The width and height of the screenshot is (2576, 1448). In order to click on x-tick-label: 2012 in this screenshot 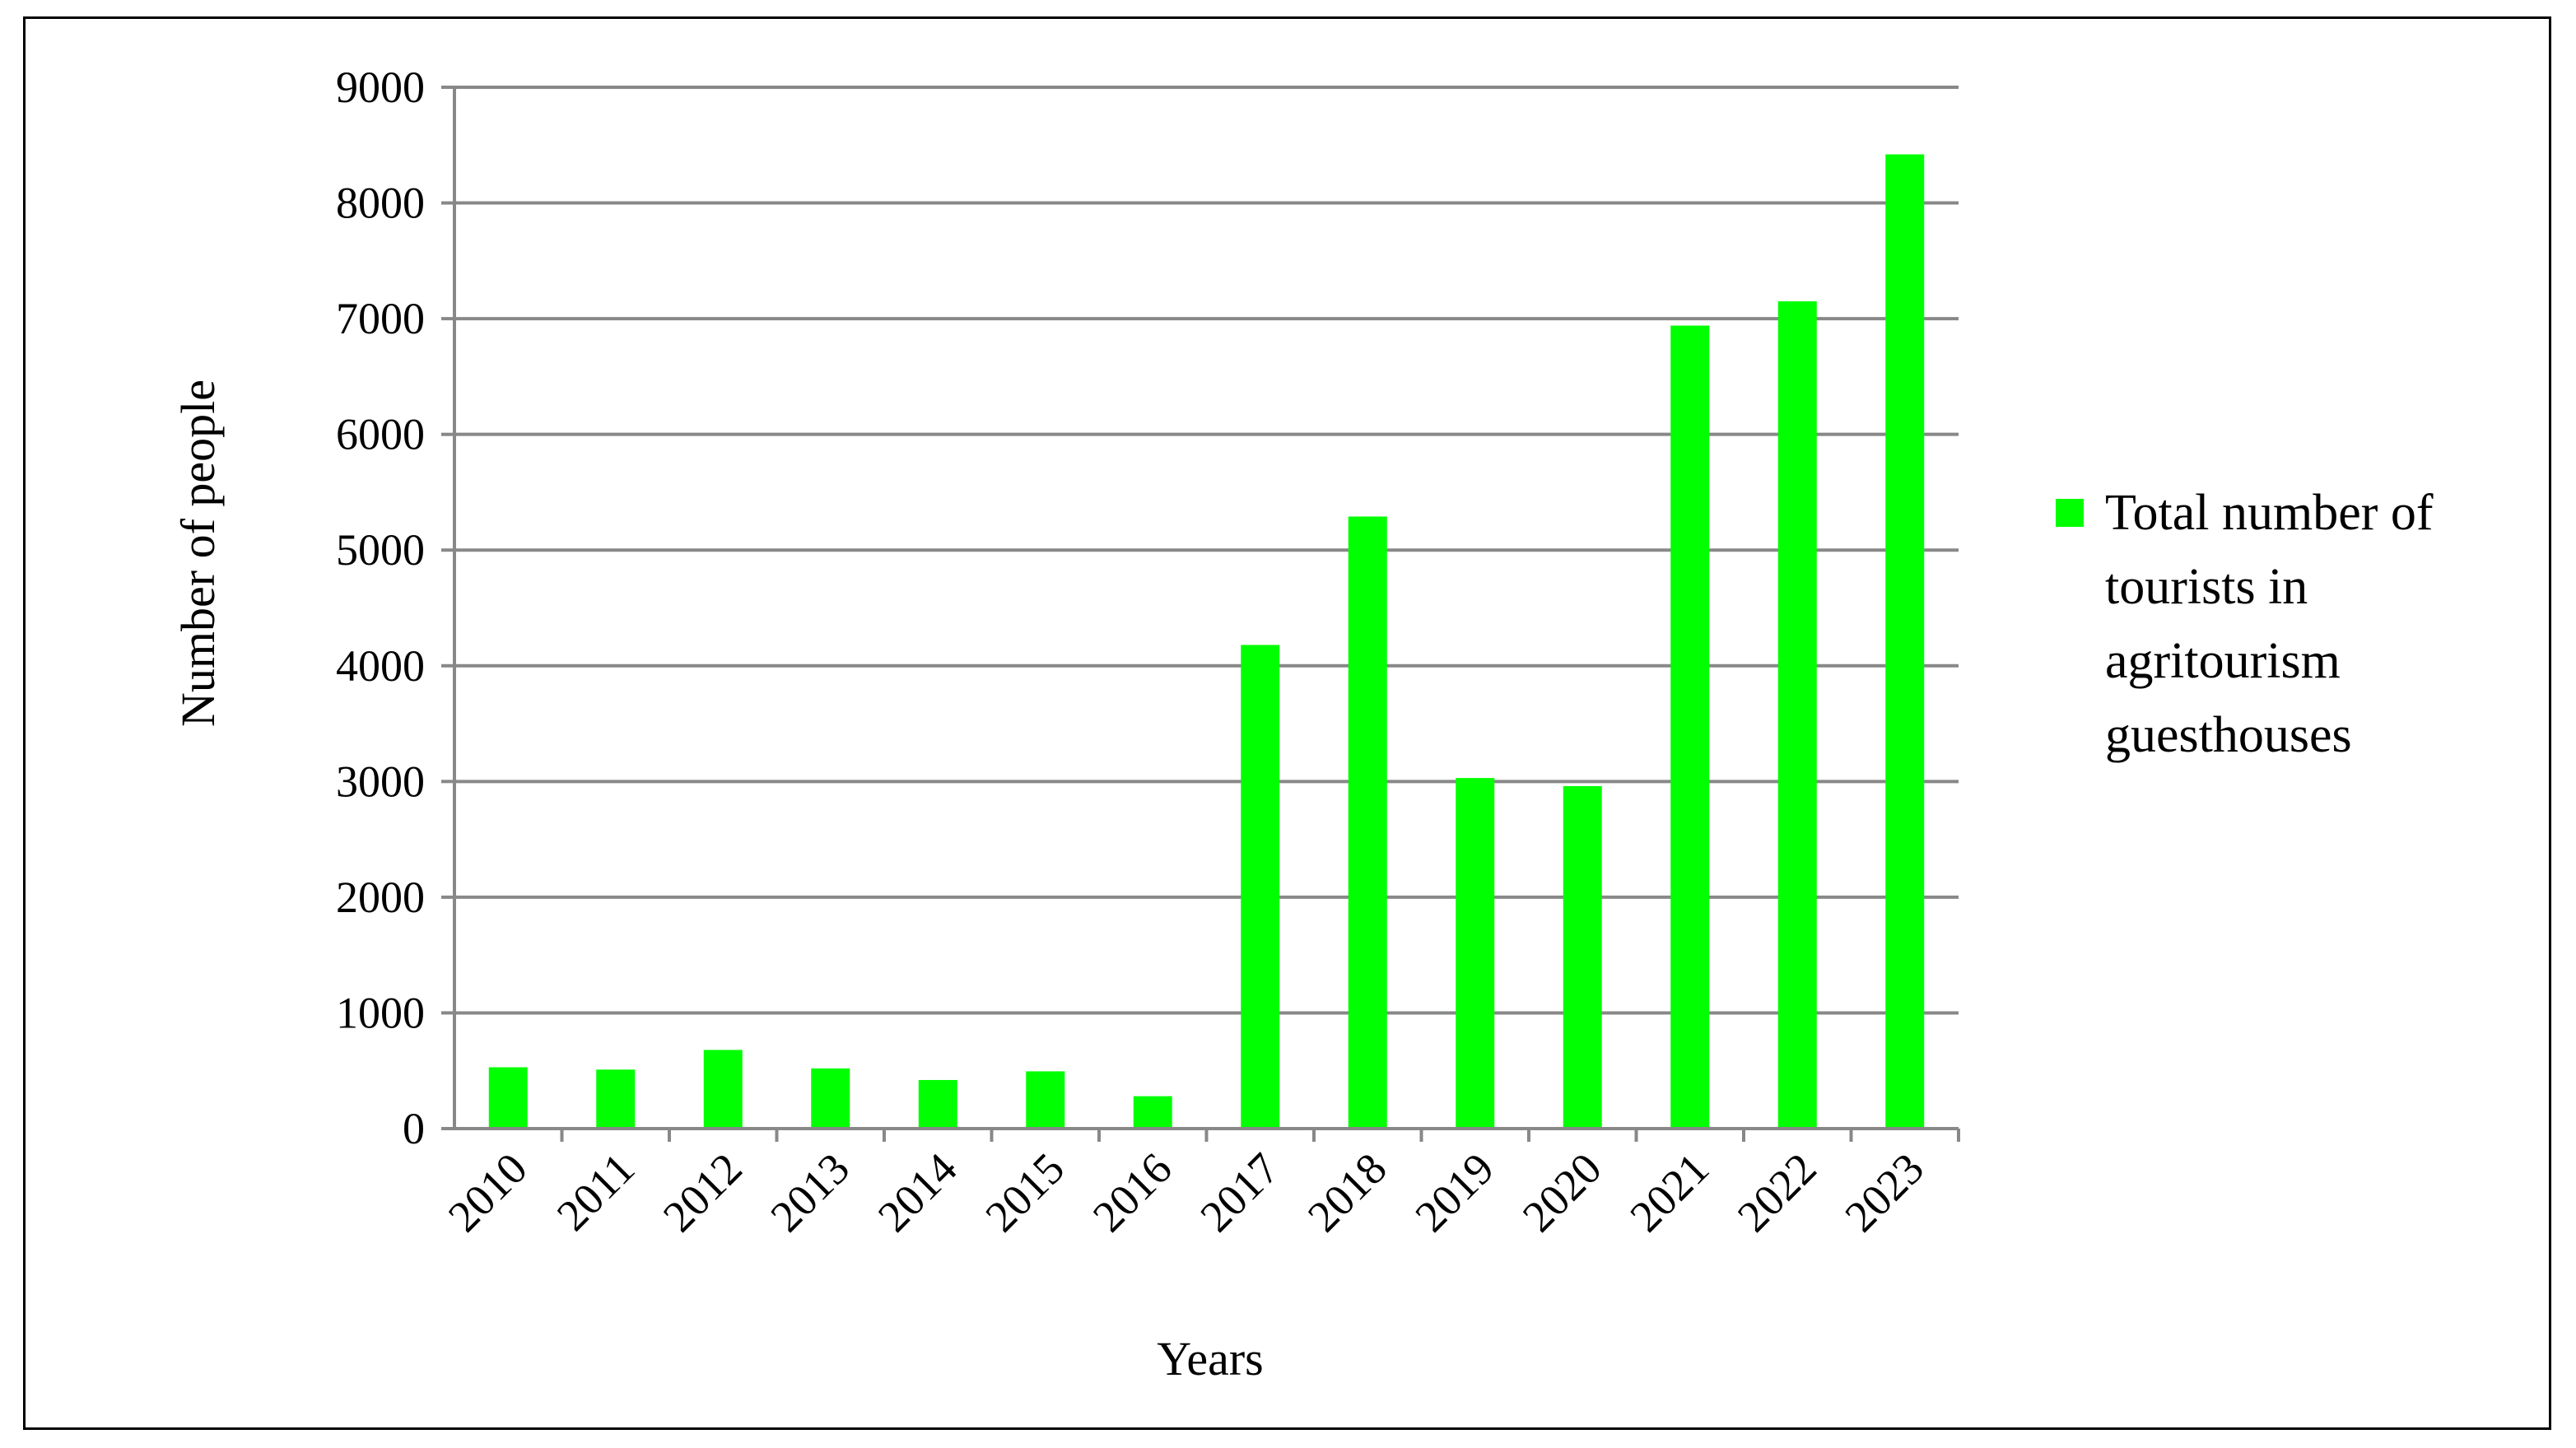, I will do `click(703, 1192)`.